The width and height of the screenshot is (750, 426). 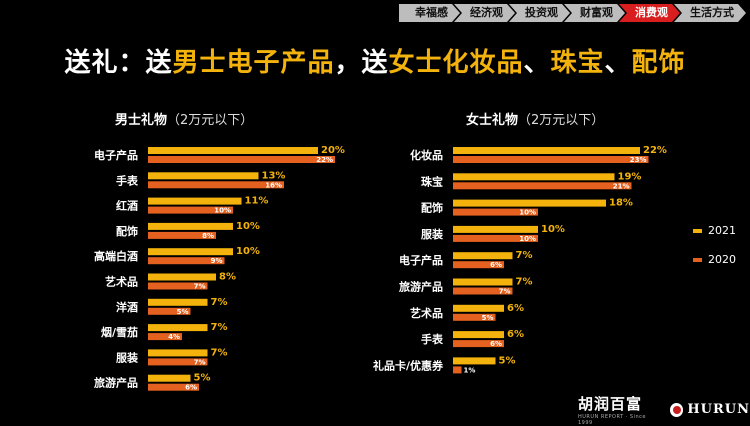 I want to click on category-label: 化妆品, so click(x=426, y=155).